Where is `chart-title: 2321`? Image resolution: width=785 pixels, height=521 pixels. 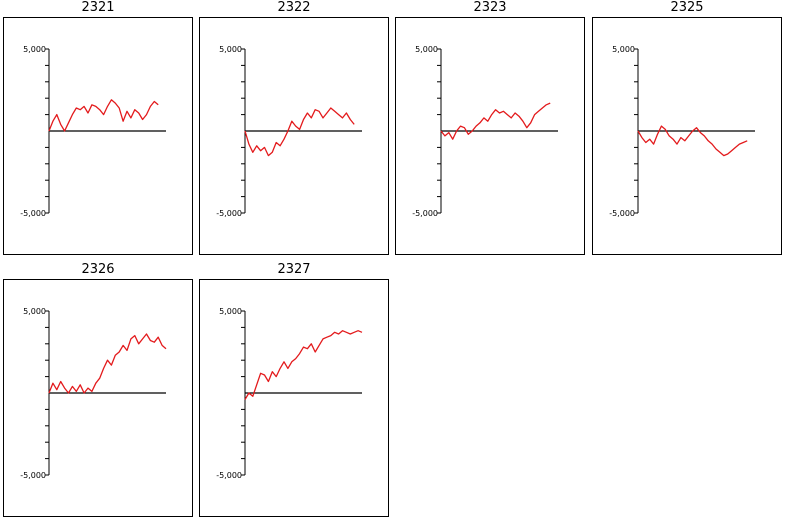 chart-title: 2321 is located at coordinates (98, 7).